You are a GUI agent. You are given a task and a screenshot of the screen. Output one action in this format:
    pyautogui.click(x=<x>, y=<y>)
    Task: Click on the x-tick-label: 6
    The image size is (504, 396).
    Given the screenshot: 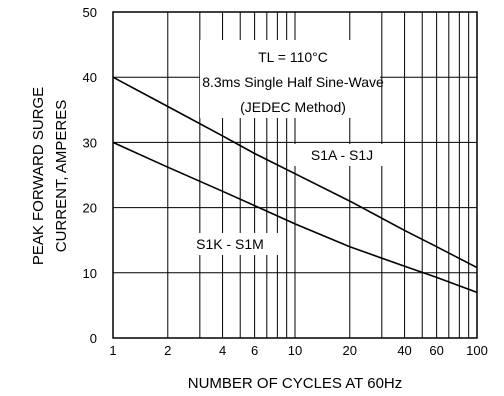 What is the action you would take?
    pyautogui.click(x=254, y=350)
    